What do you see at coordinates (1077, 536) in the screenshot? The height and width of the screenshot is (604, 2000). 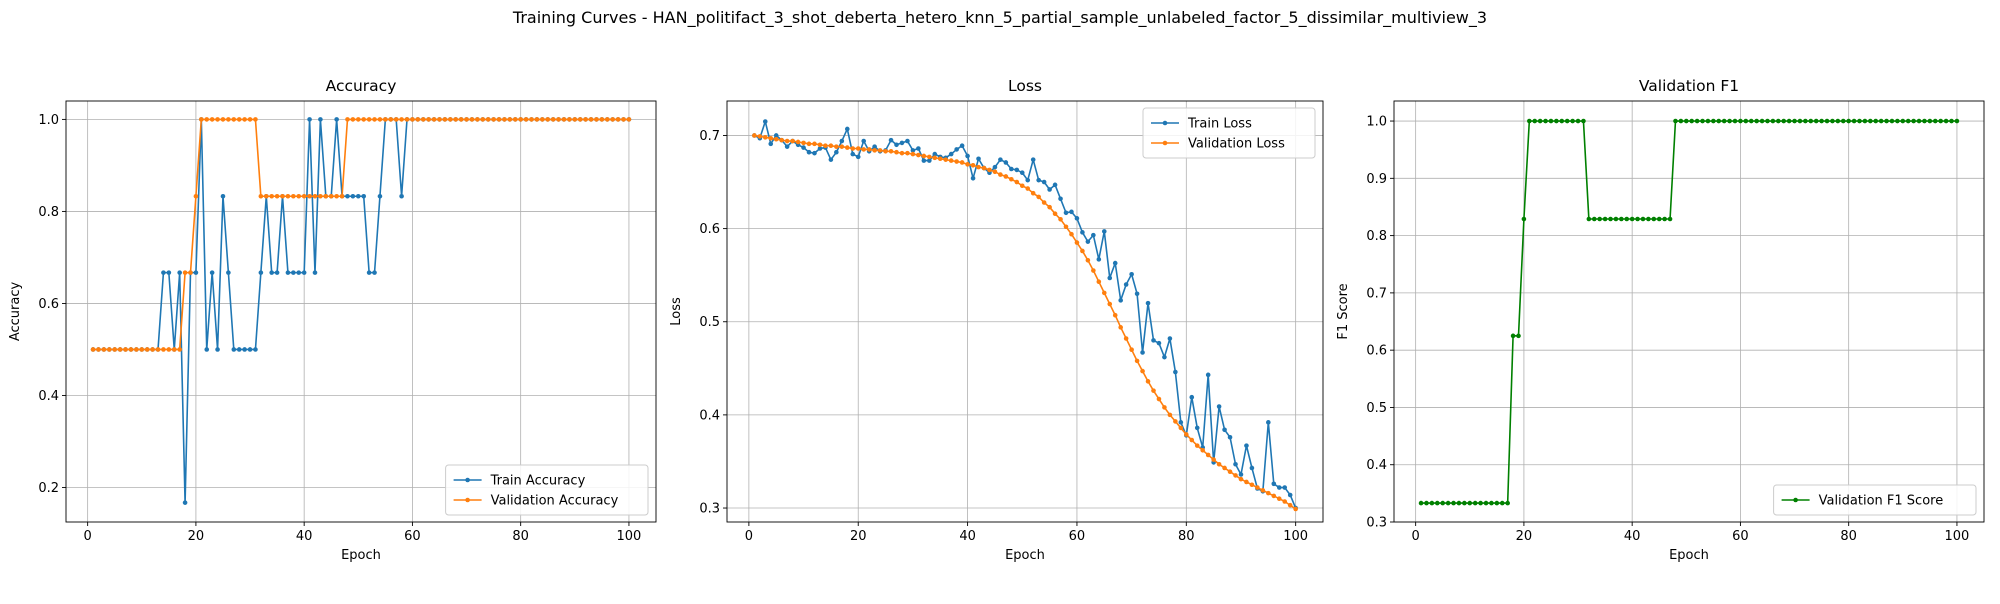 I see `chart-loss-x-tick-label: 60` at bounding box center [1077, 536].